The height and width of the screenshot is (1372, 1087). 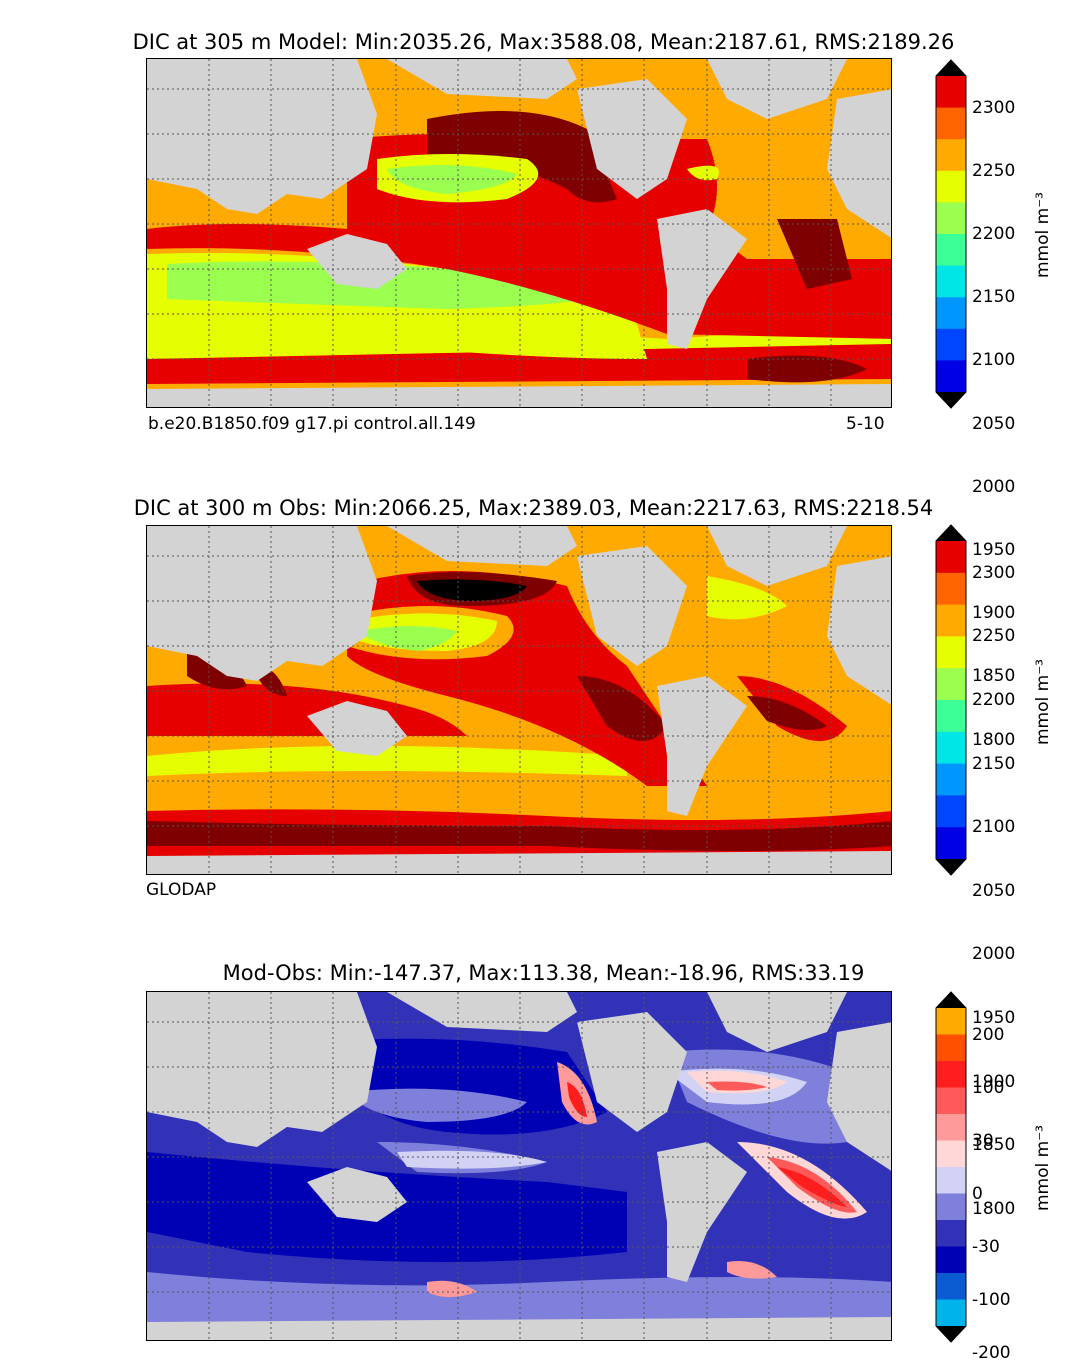 What do you see at coordinates (1043, 235) in the screenshot?
I see `model-colorbar-unit: mmol m⁻³` at bounding box center [1043, 235].